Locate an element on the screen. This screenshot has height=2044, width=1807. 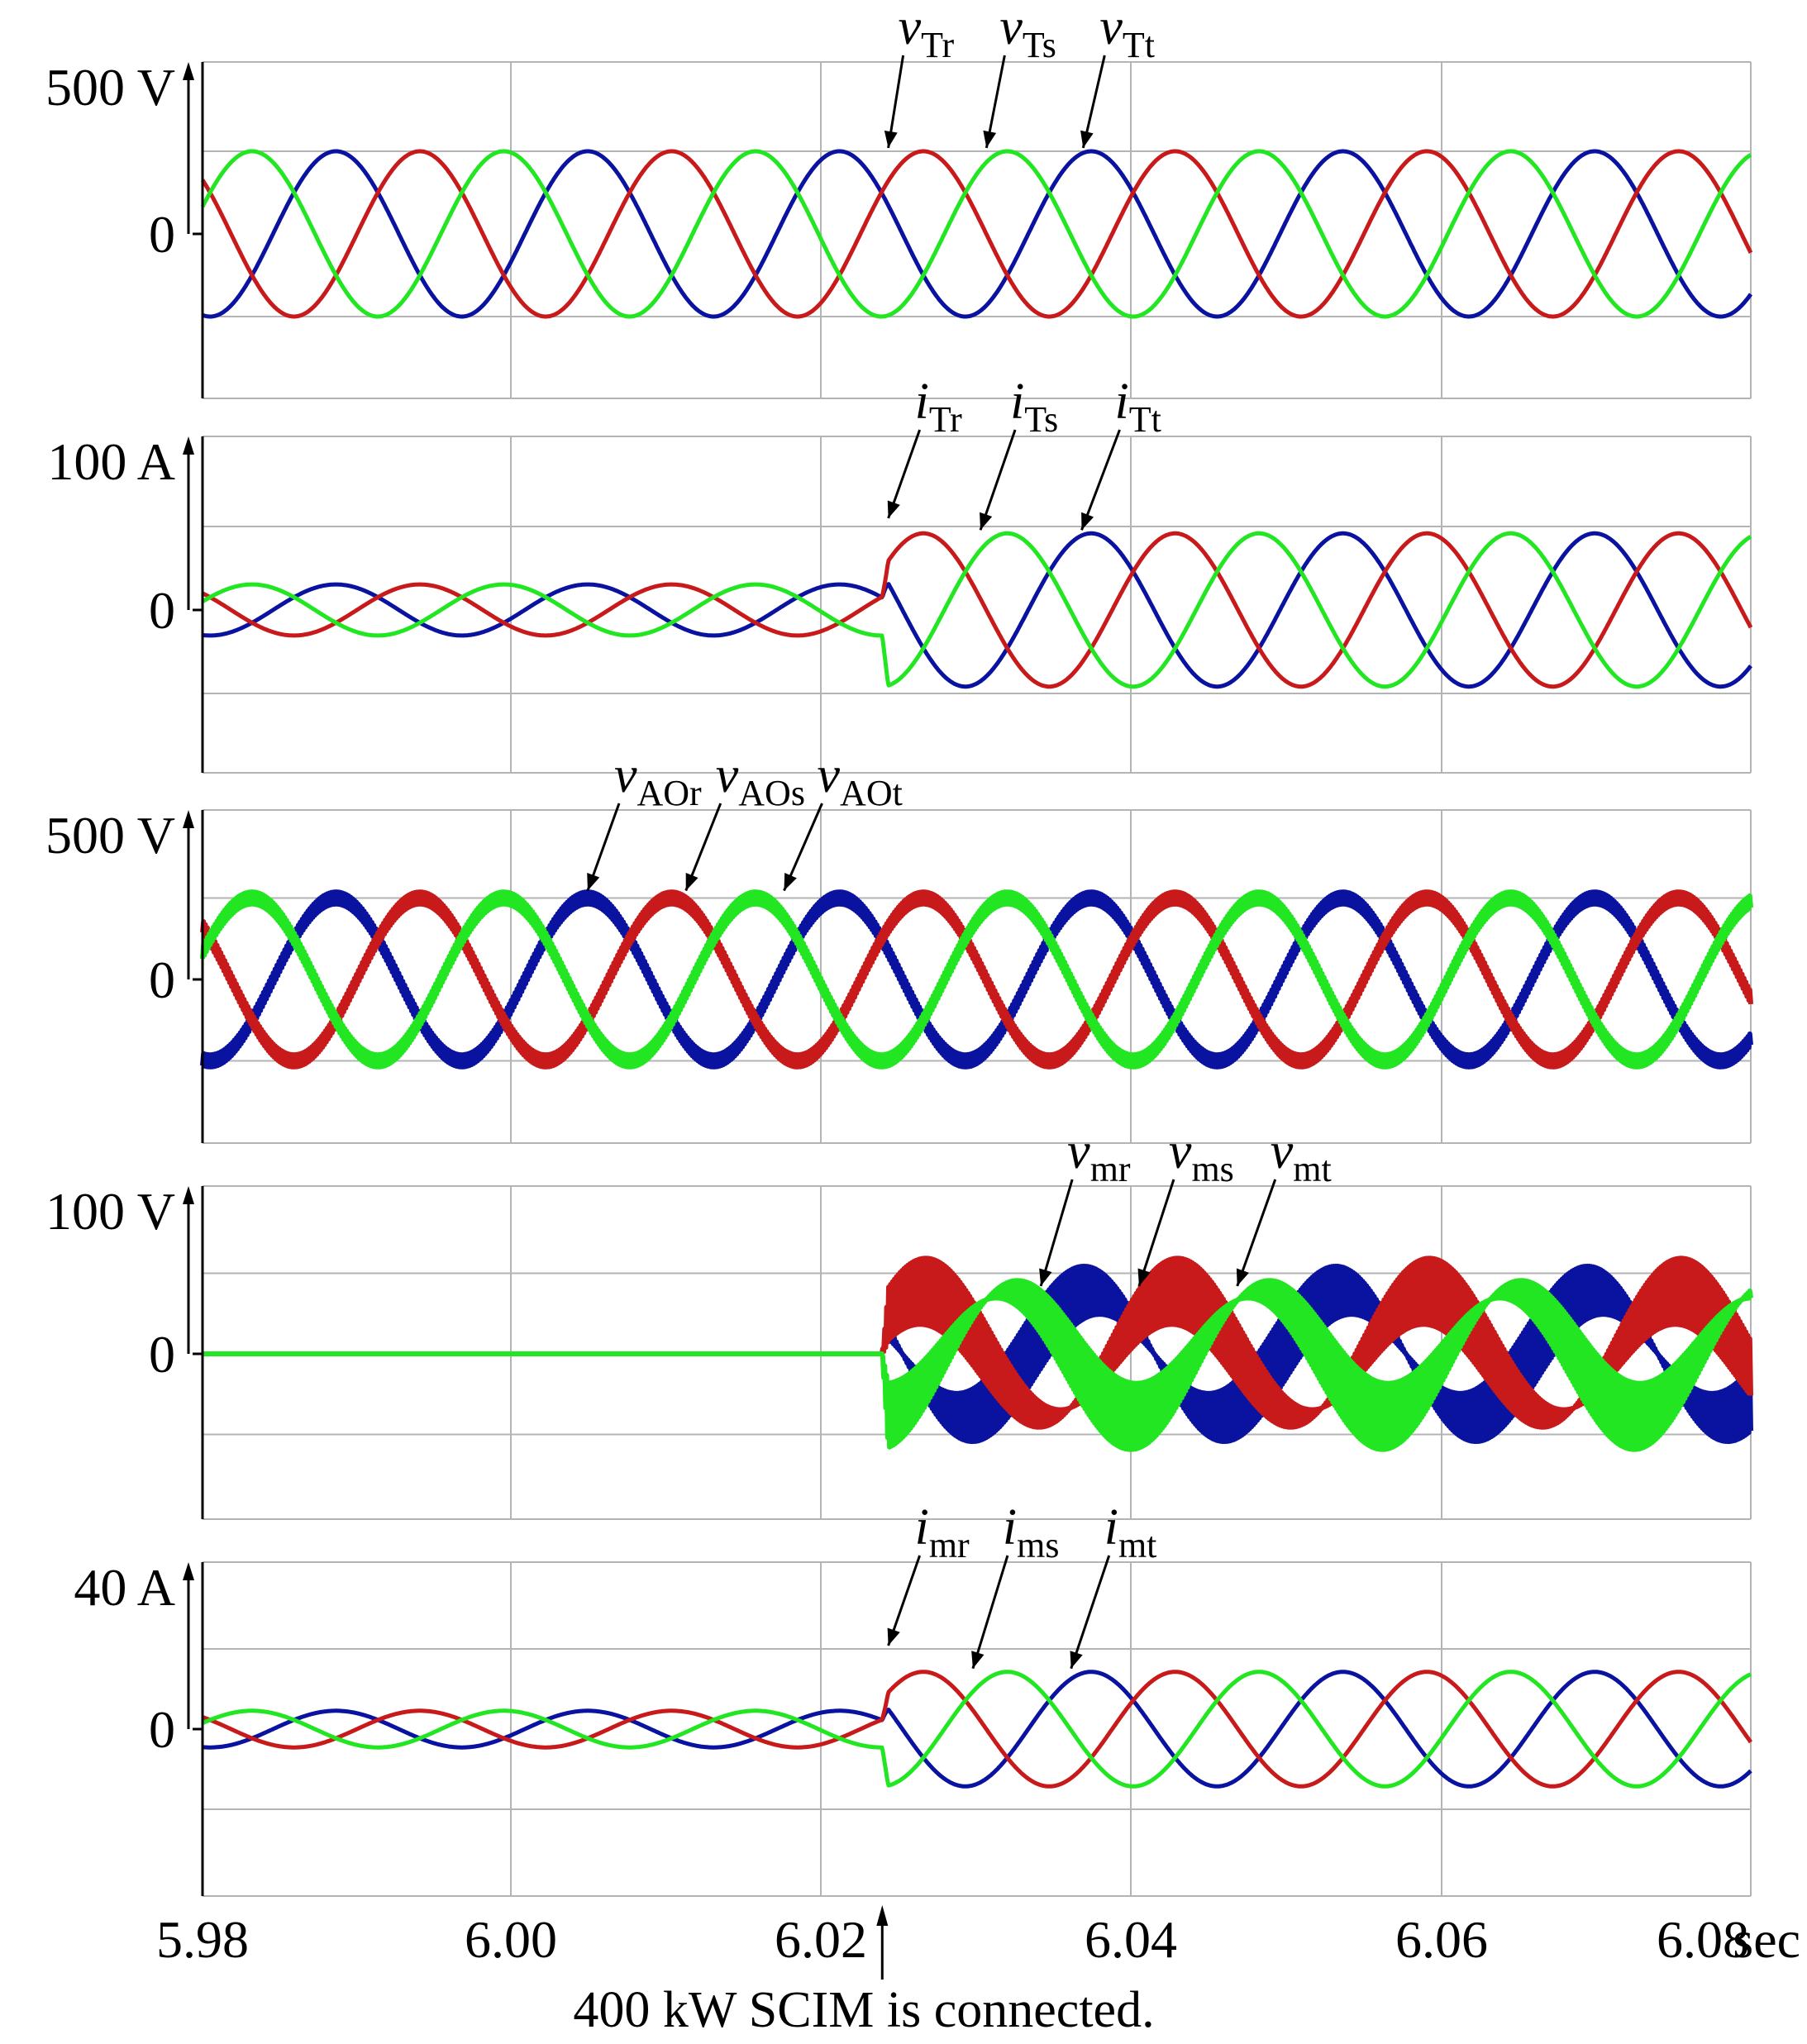
annotation-label: vmr is located at coordinates (1099, 1156).